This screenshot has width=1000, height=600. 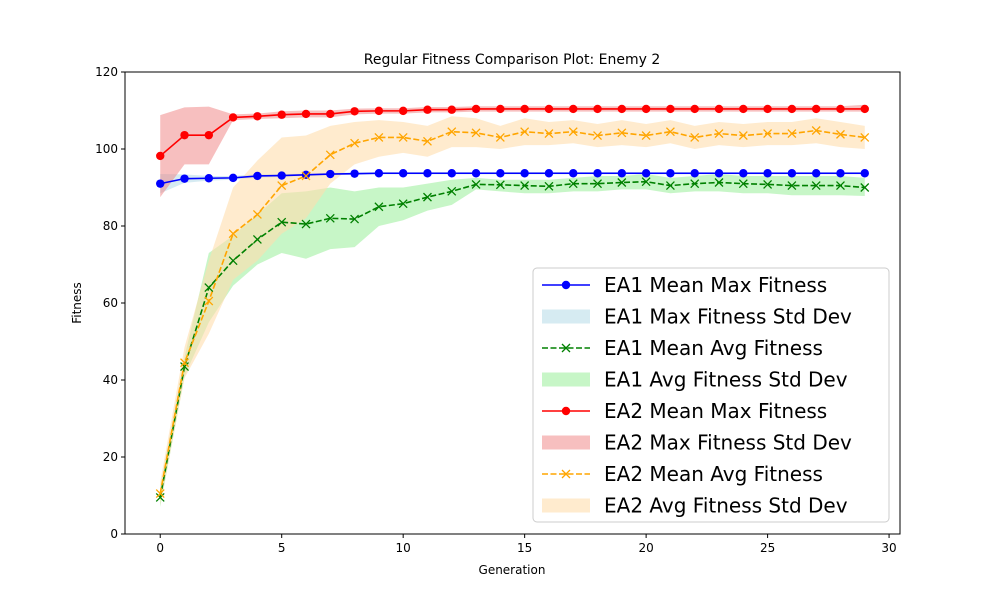 I want to click on ea2-max-fitness-std-dev-legend-swatch, so click(x=566, y=442).